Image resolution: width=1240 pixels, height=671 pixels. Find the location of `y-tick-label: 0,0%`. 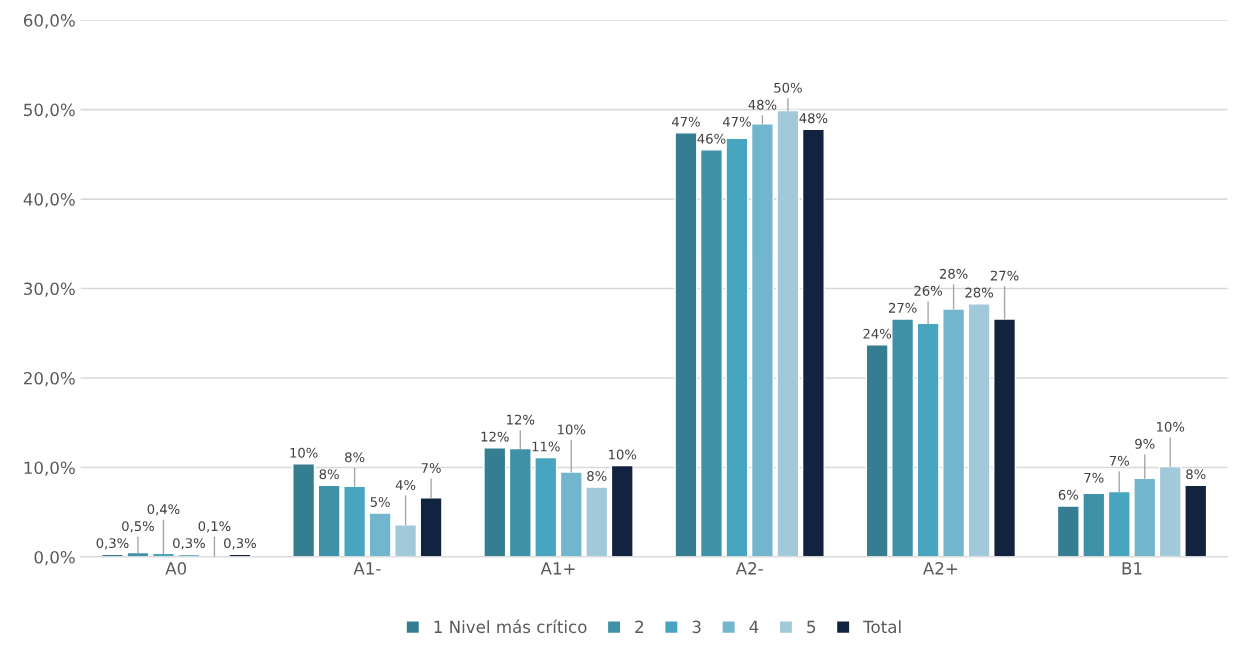

y-tick-label: 0,0% is located at coordinates (54, 558).